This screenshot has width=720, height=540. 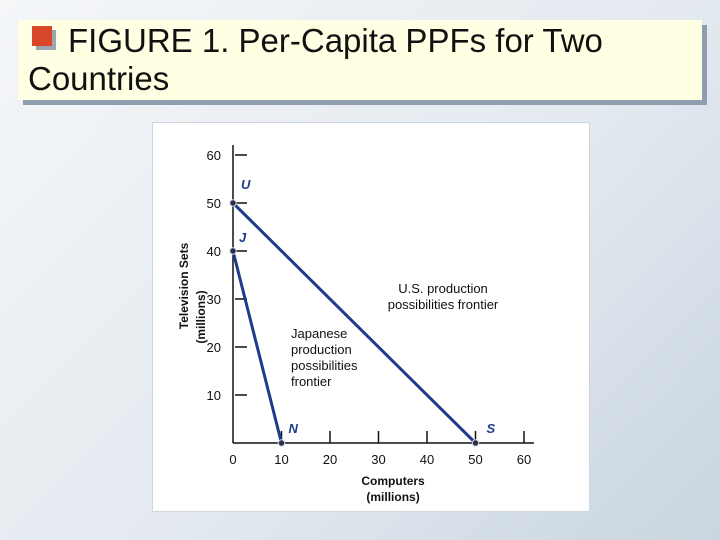 I want to click on x-tick-label: 30, so click(x=378, y=459).